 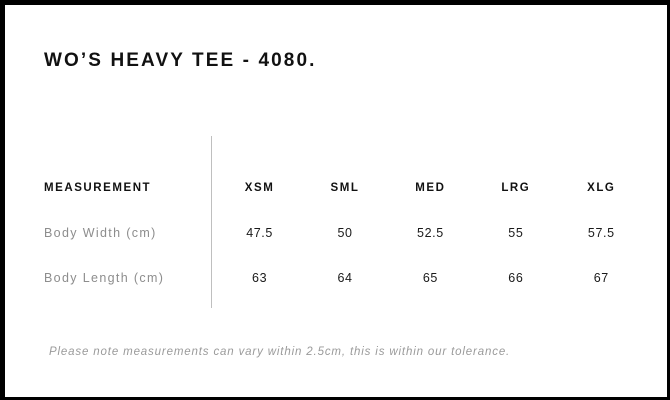 What do you see at coordinates (601, 187) in the screenshot?
I see `column-header-xlg: XLG` at bounding box center [601, 187].